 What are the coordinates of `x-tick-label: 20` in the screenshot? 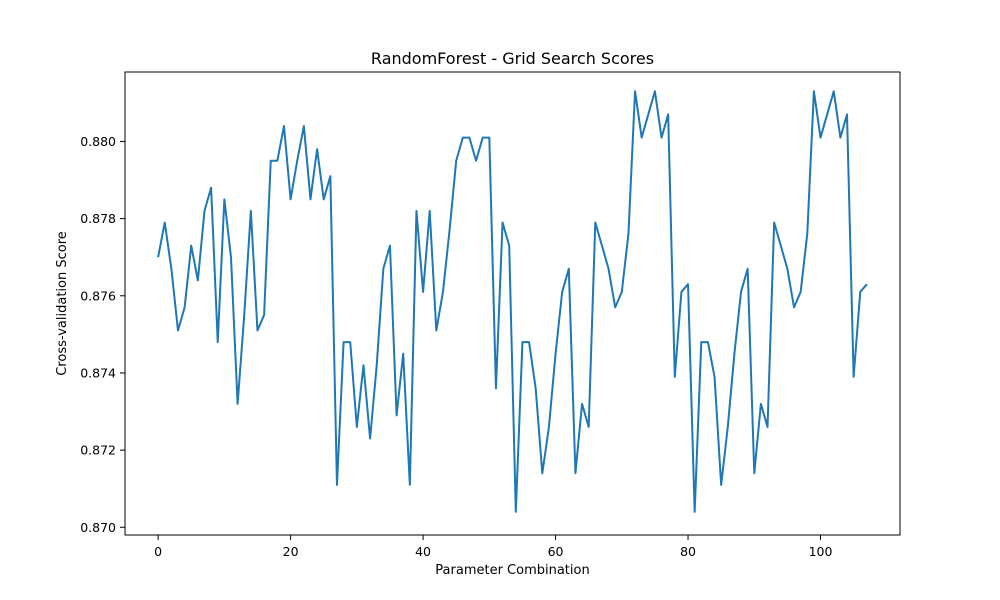 It's located at (291, 551).